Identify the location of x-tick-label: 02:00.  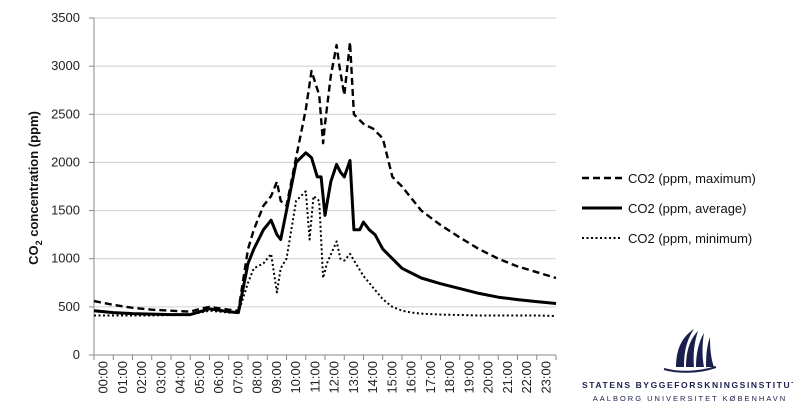
(141, 377).